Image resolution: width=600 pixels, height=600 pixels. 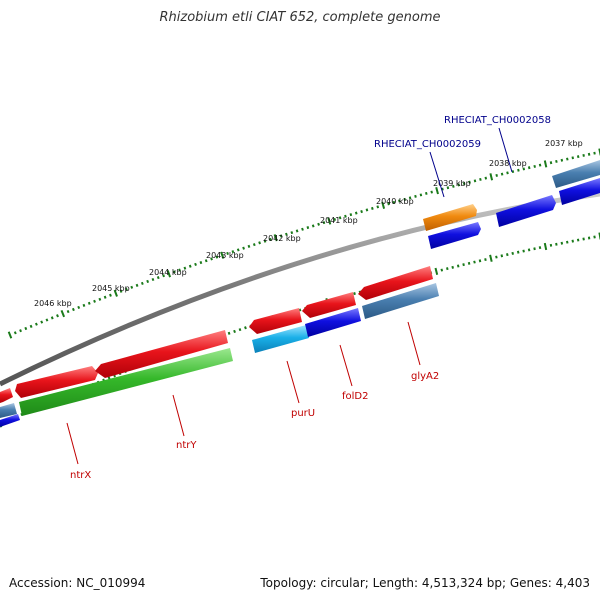 I want to click on gene-label-ntry: ntrY, so click(x=186, y=445).